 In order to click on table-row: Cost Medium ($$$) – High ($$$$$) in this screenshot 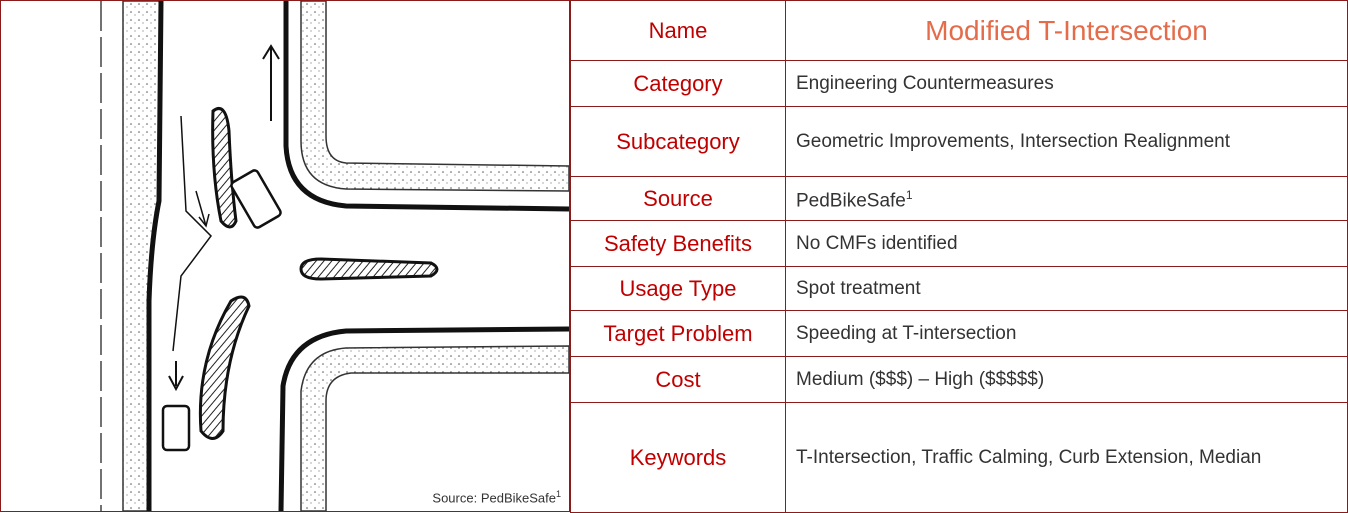, I will do `click(959, 379)`.